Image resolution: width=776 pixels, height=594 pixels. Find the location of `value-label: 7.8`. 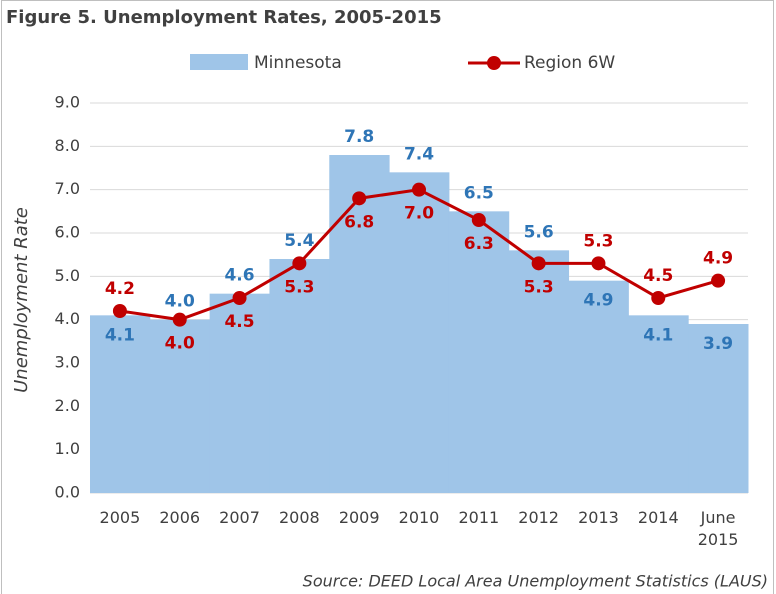

value-label: 7.8 is located at coordinates (359, 137).